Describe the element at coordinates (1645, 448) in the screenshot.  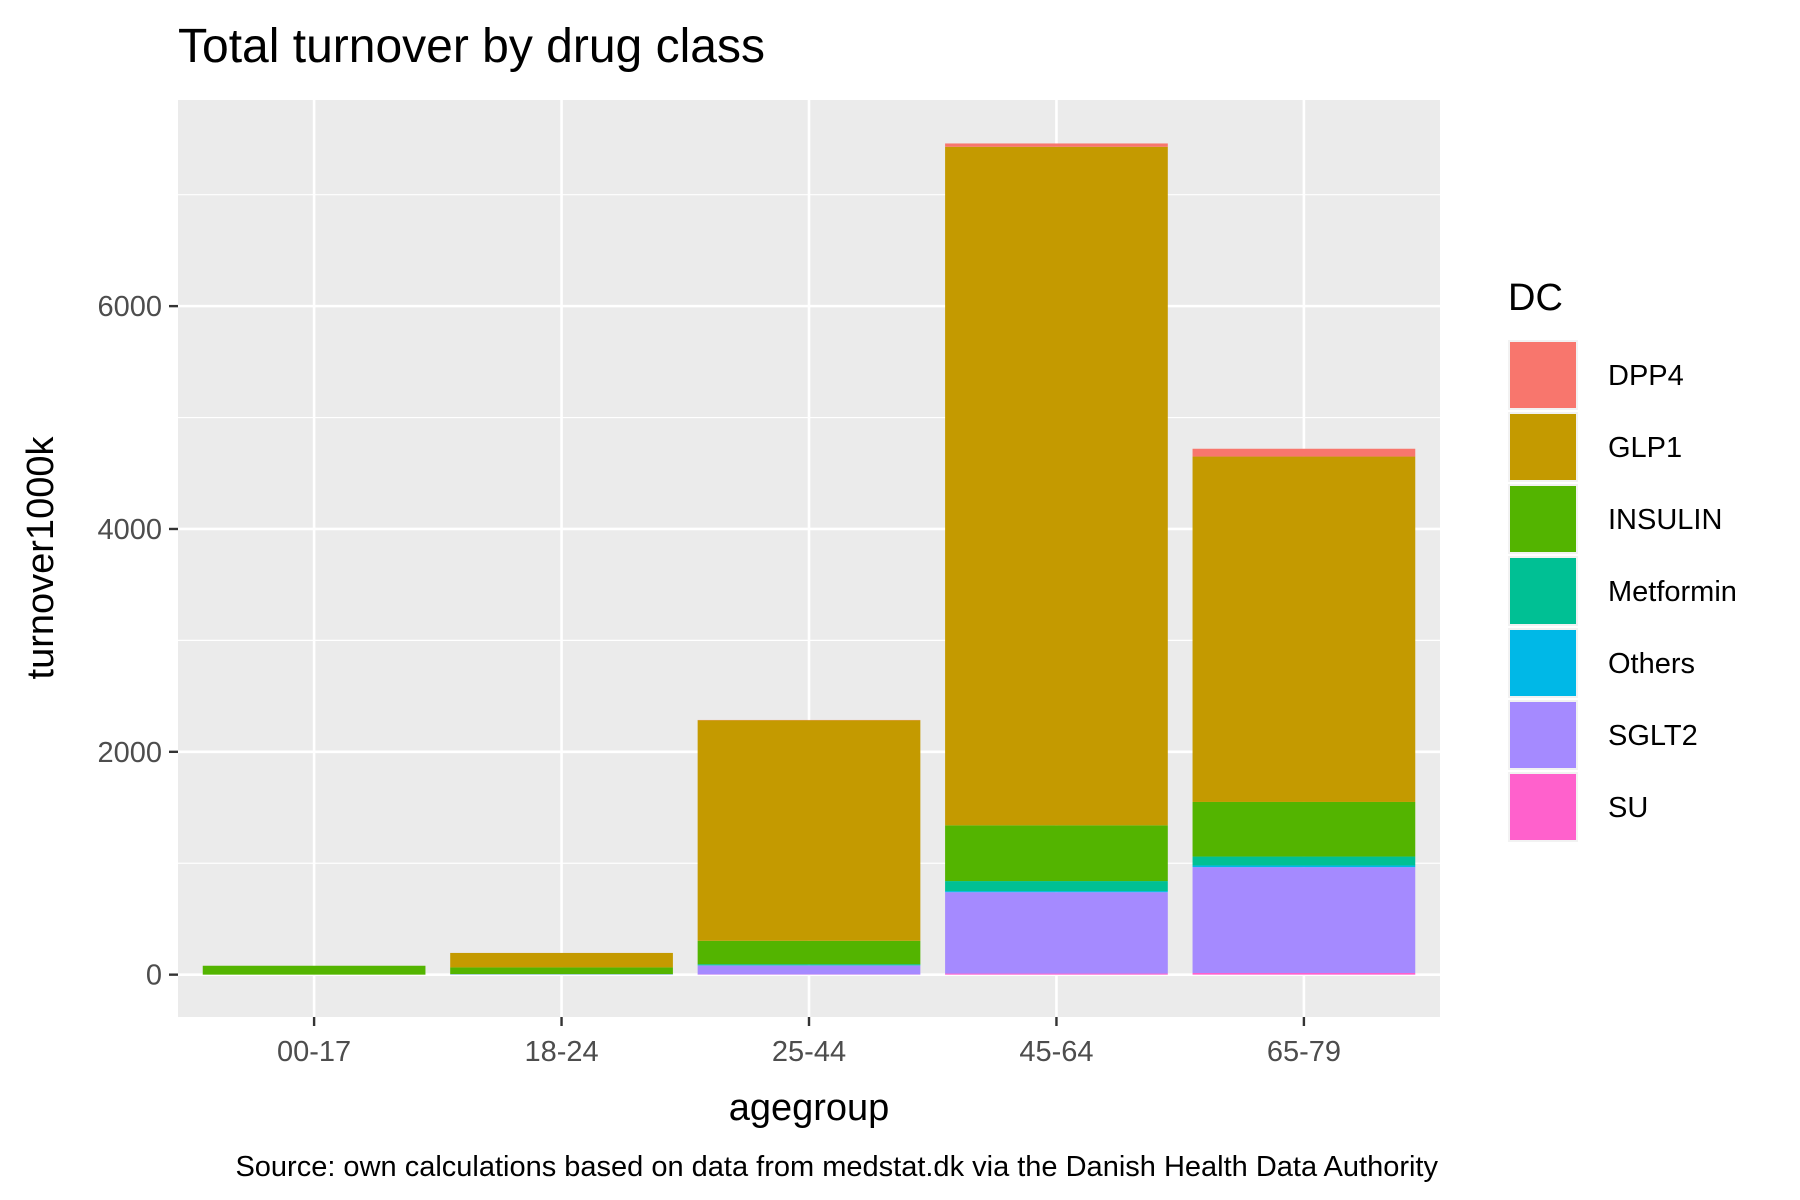
I see `legend-label-glp1: GLP1` at that location.